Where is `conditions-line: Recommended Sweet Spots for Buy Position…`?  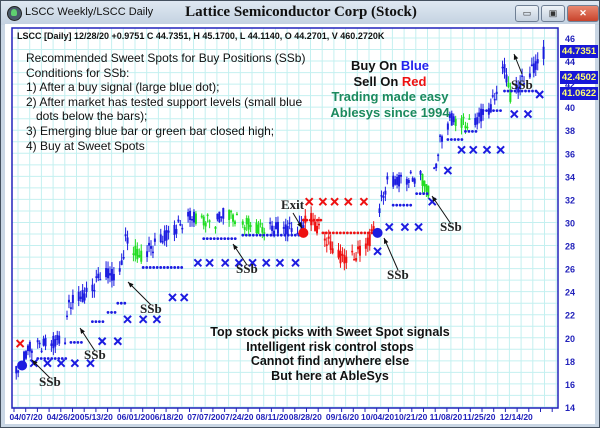
conditions-line: Recommended Sweet Spots for Buy Position… is located at coordinates (166, 58).